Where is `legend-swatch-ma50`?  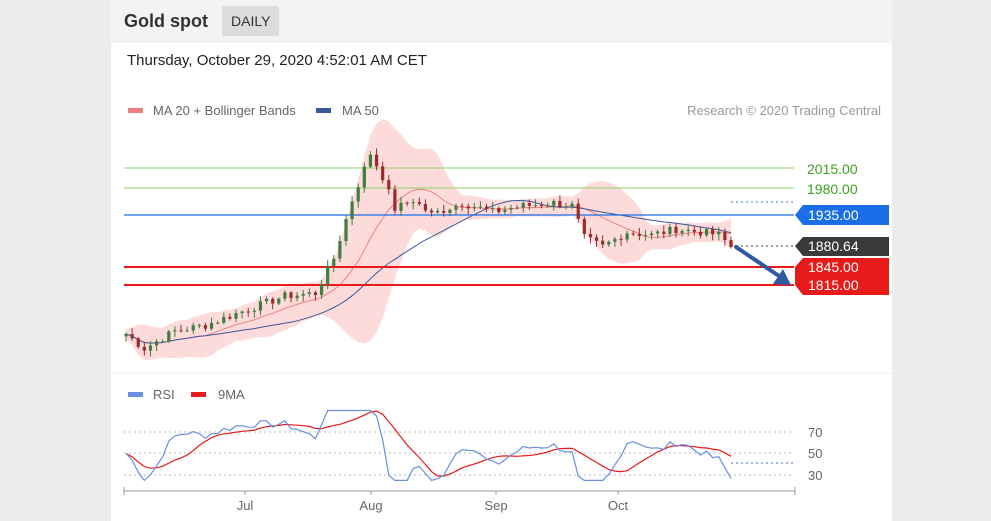
legend-swatch-ma50 is located at coordinates (323, 110).